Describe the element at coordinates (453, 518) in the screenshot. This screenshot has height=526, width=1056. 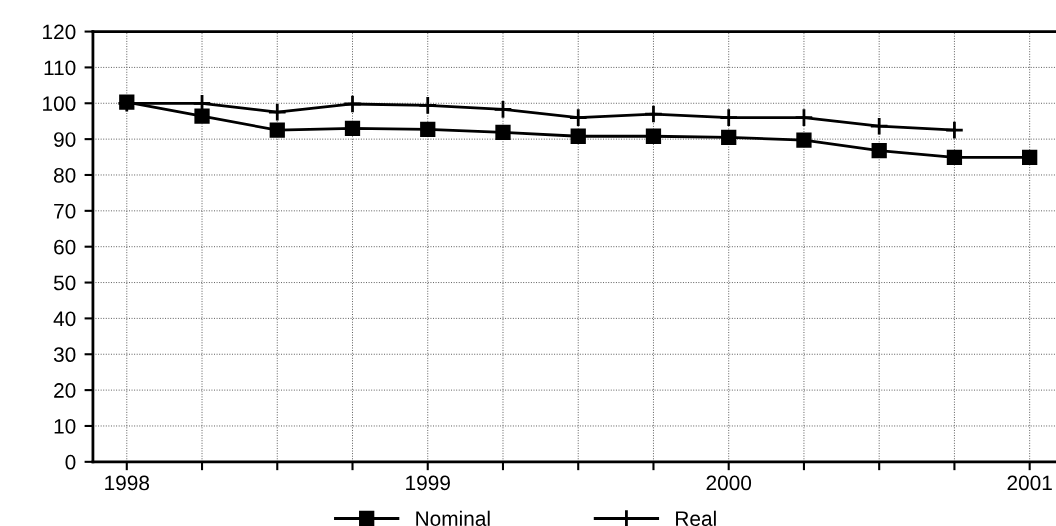
I see `legend-label: Nominal` at that location.